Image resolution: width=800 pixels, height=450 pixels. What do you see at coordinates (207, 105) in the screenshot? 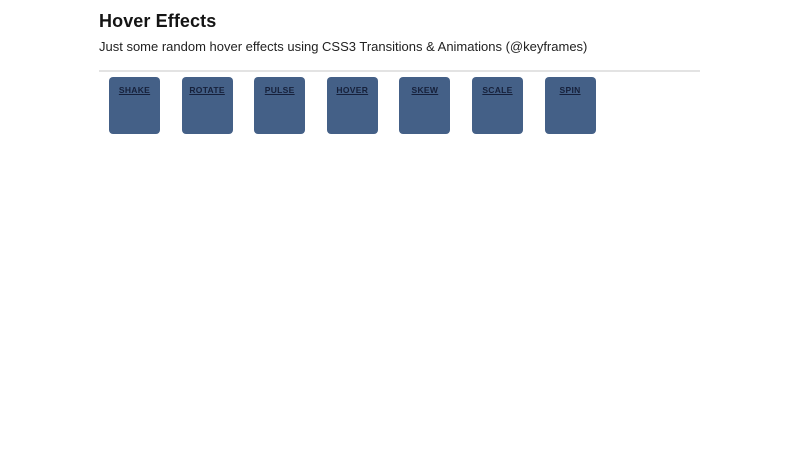
I see `effect-box-rotate: ROTATE` at bounding box center [207, 105].